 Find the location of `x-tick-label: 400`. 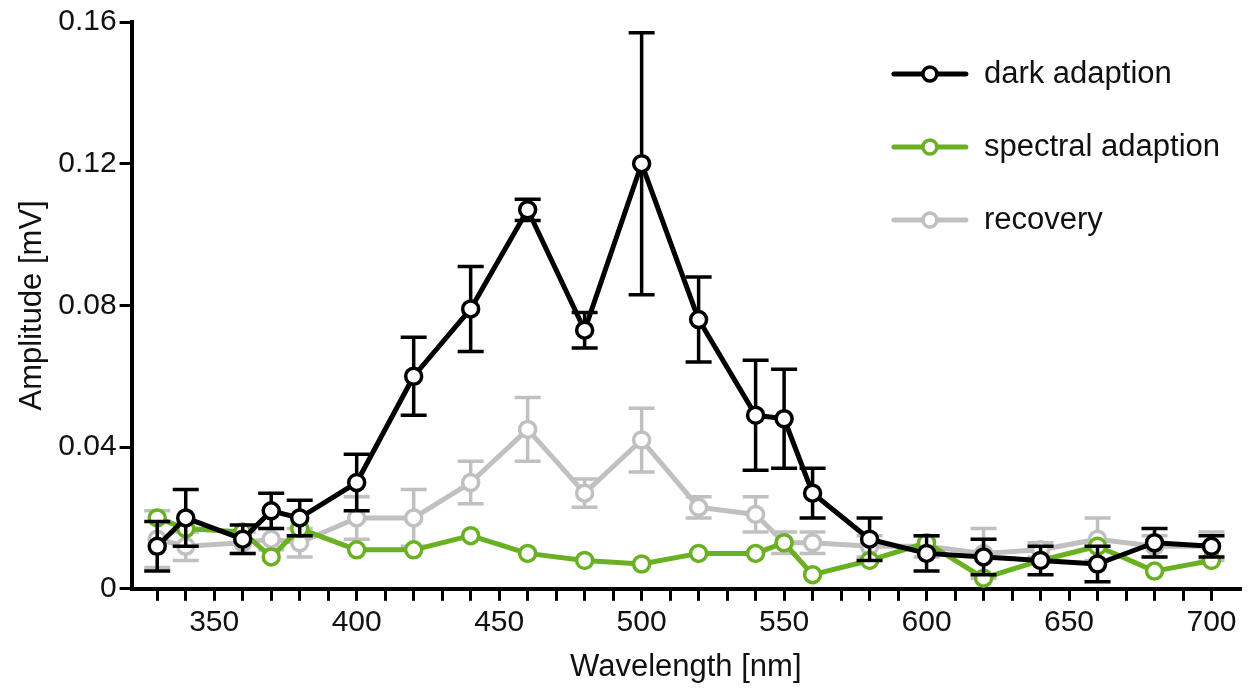

x-tick-label: 400 is located at coordinates (356, 621).